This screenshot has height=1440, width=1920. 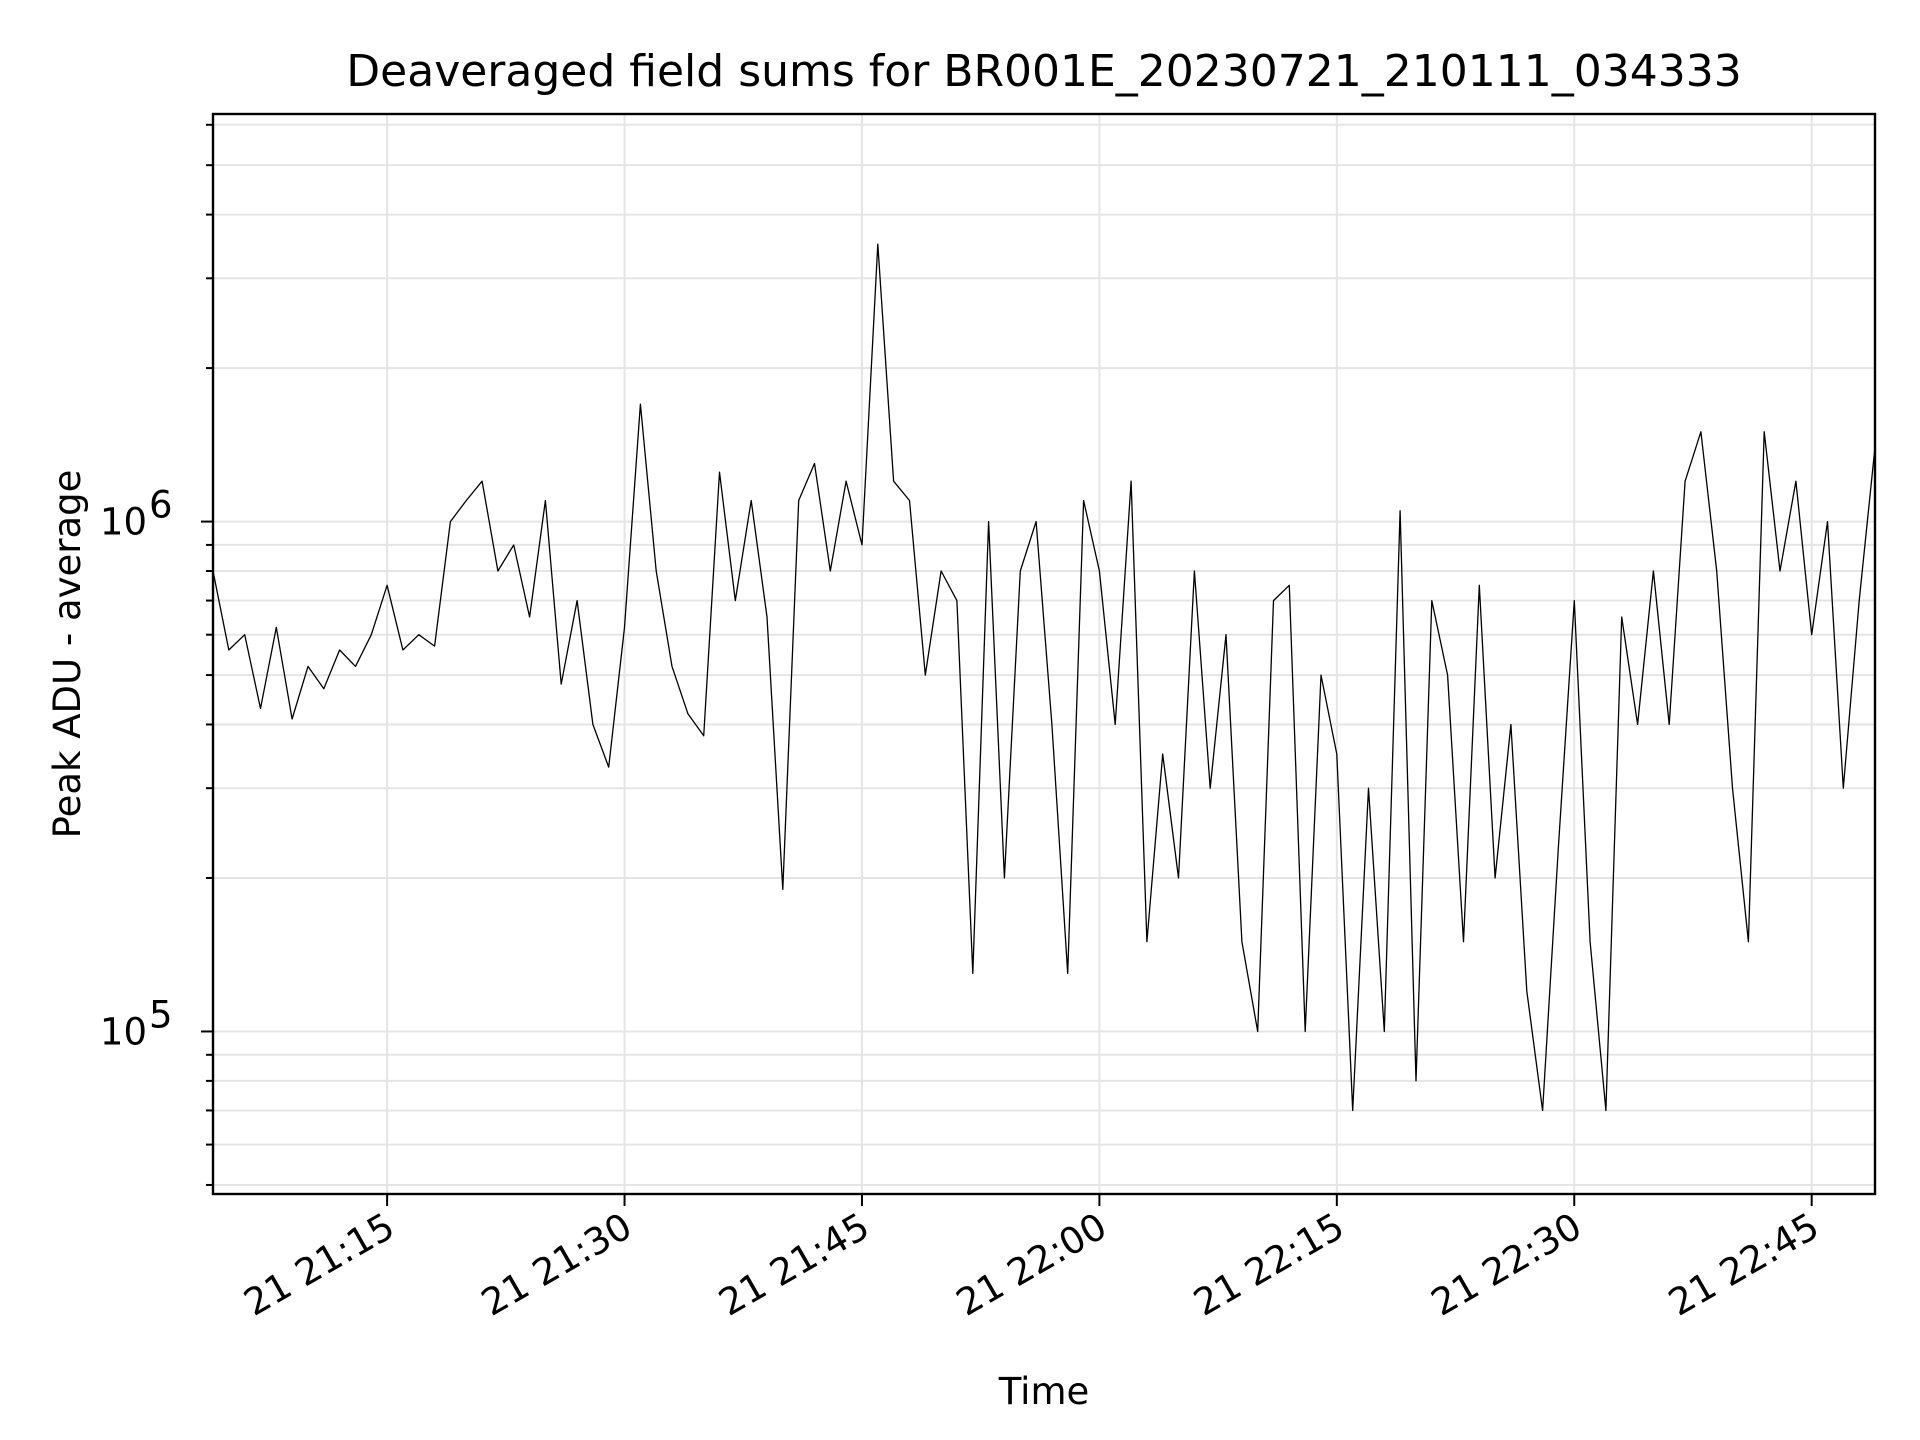 I want to click on x-tick-label: 21 22:00, so click(x=1031, y=1265).